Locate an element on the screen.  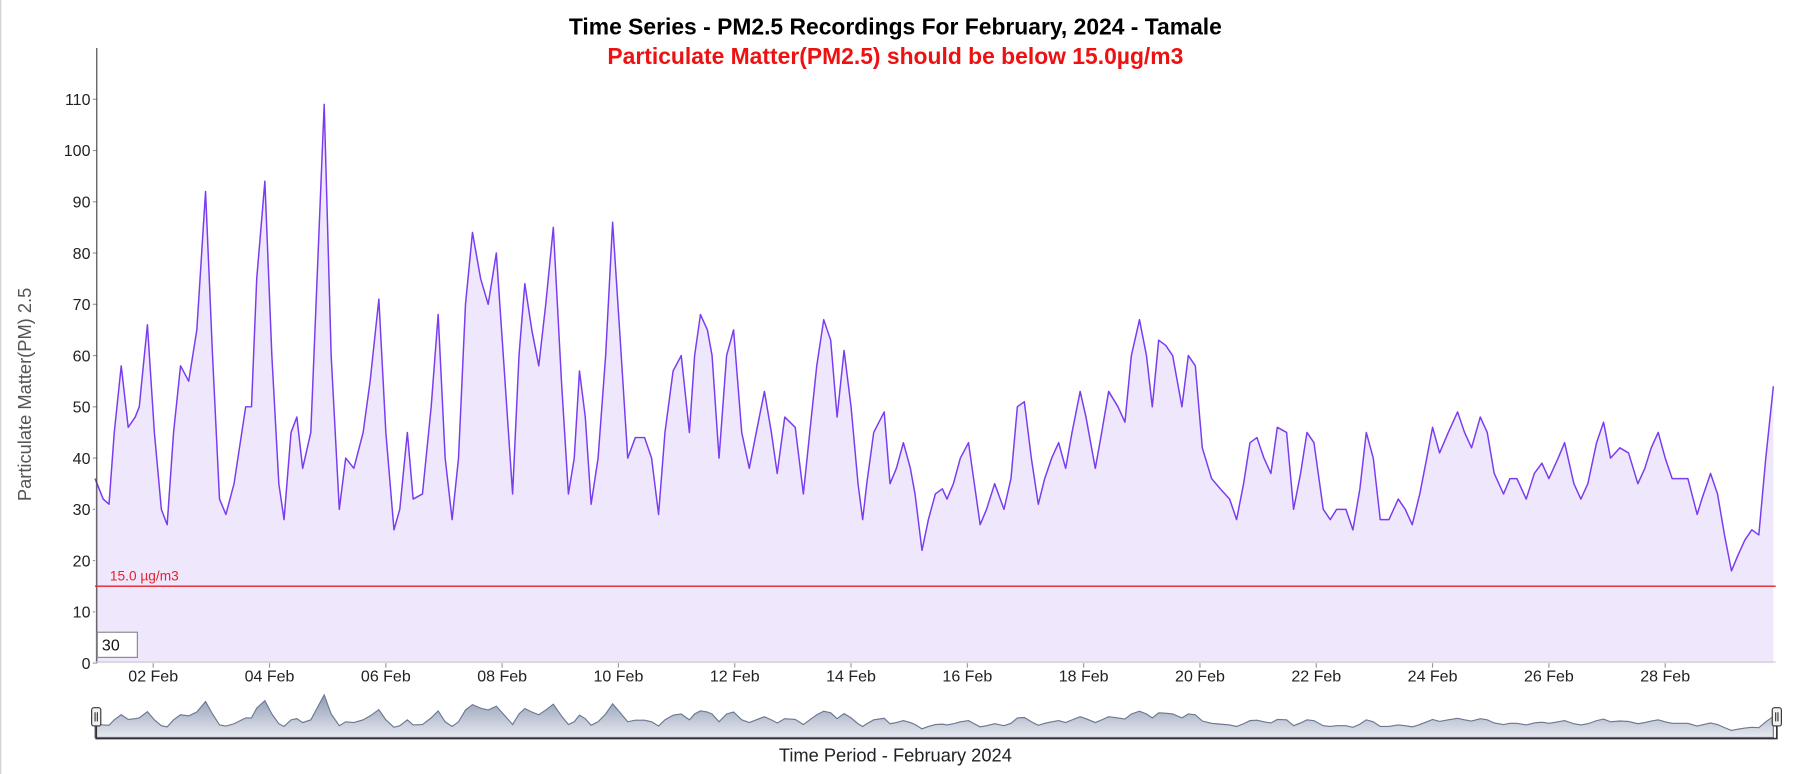
y-tick-label: 110 is located at coordinates (78, 100).